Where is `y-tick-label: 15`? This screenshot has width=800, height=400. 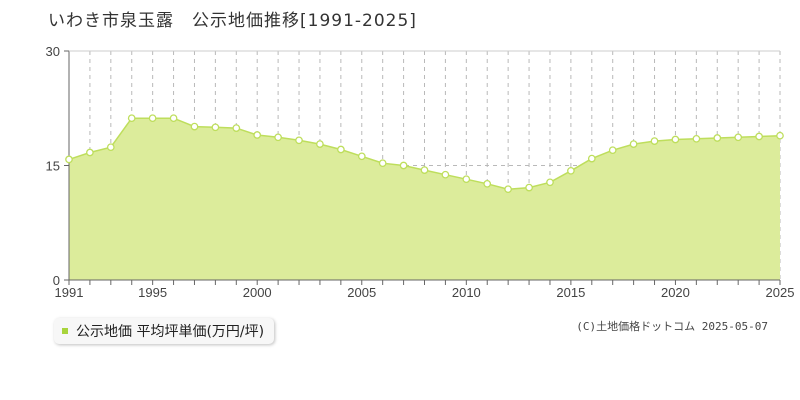
y-tick-label: 15 is located at coordinates (53, 166).